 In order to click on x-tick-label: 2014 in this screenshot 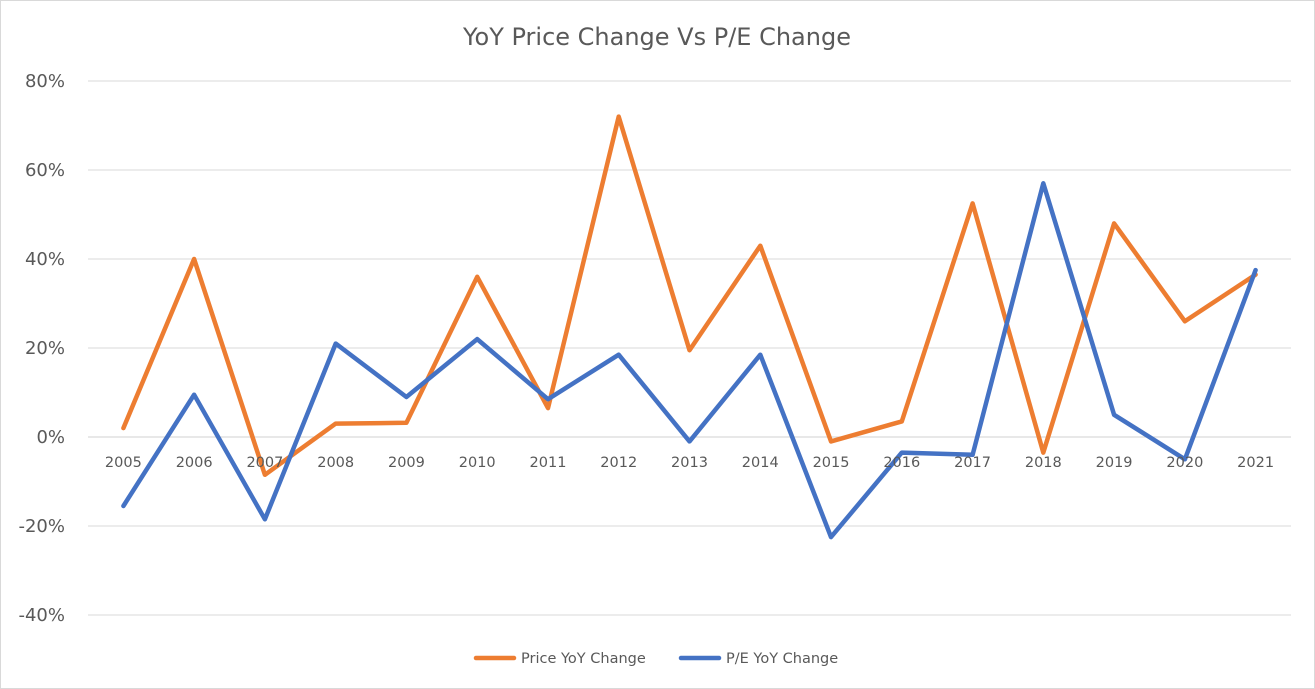, I will do `click(760, 463)`.